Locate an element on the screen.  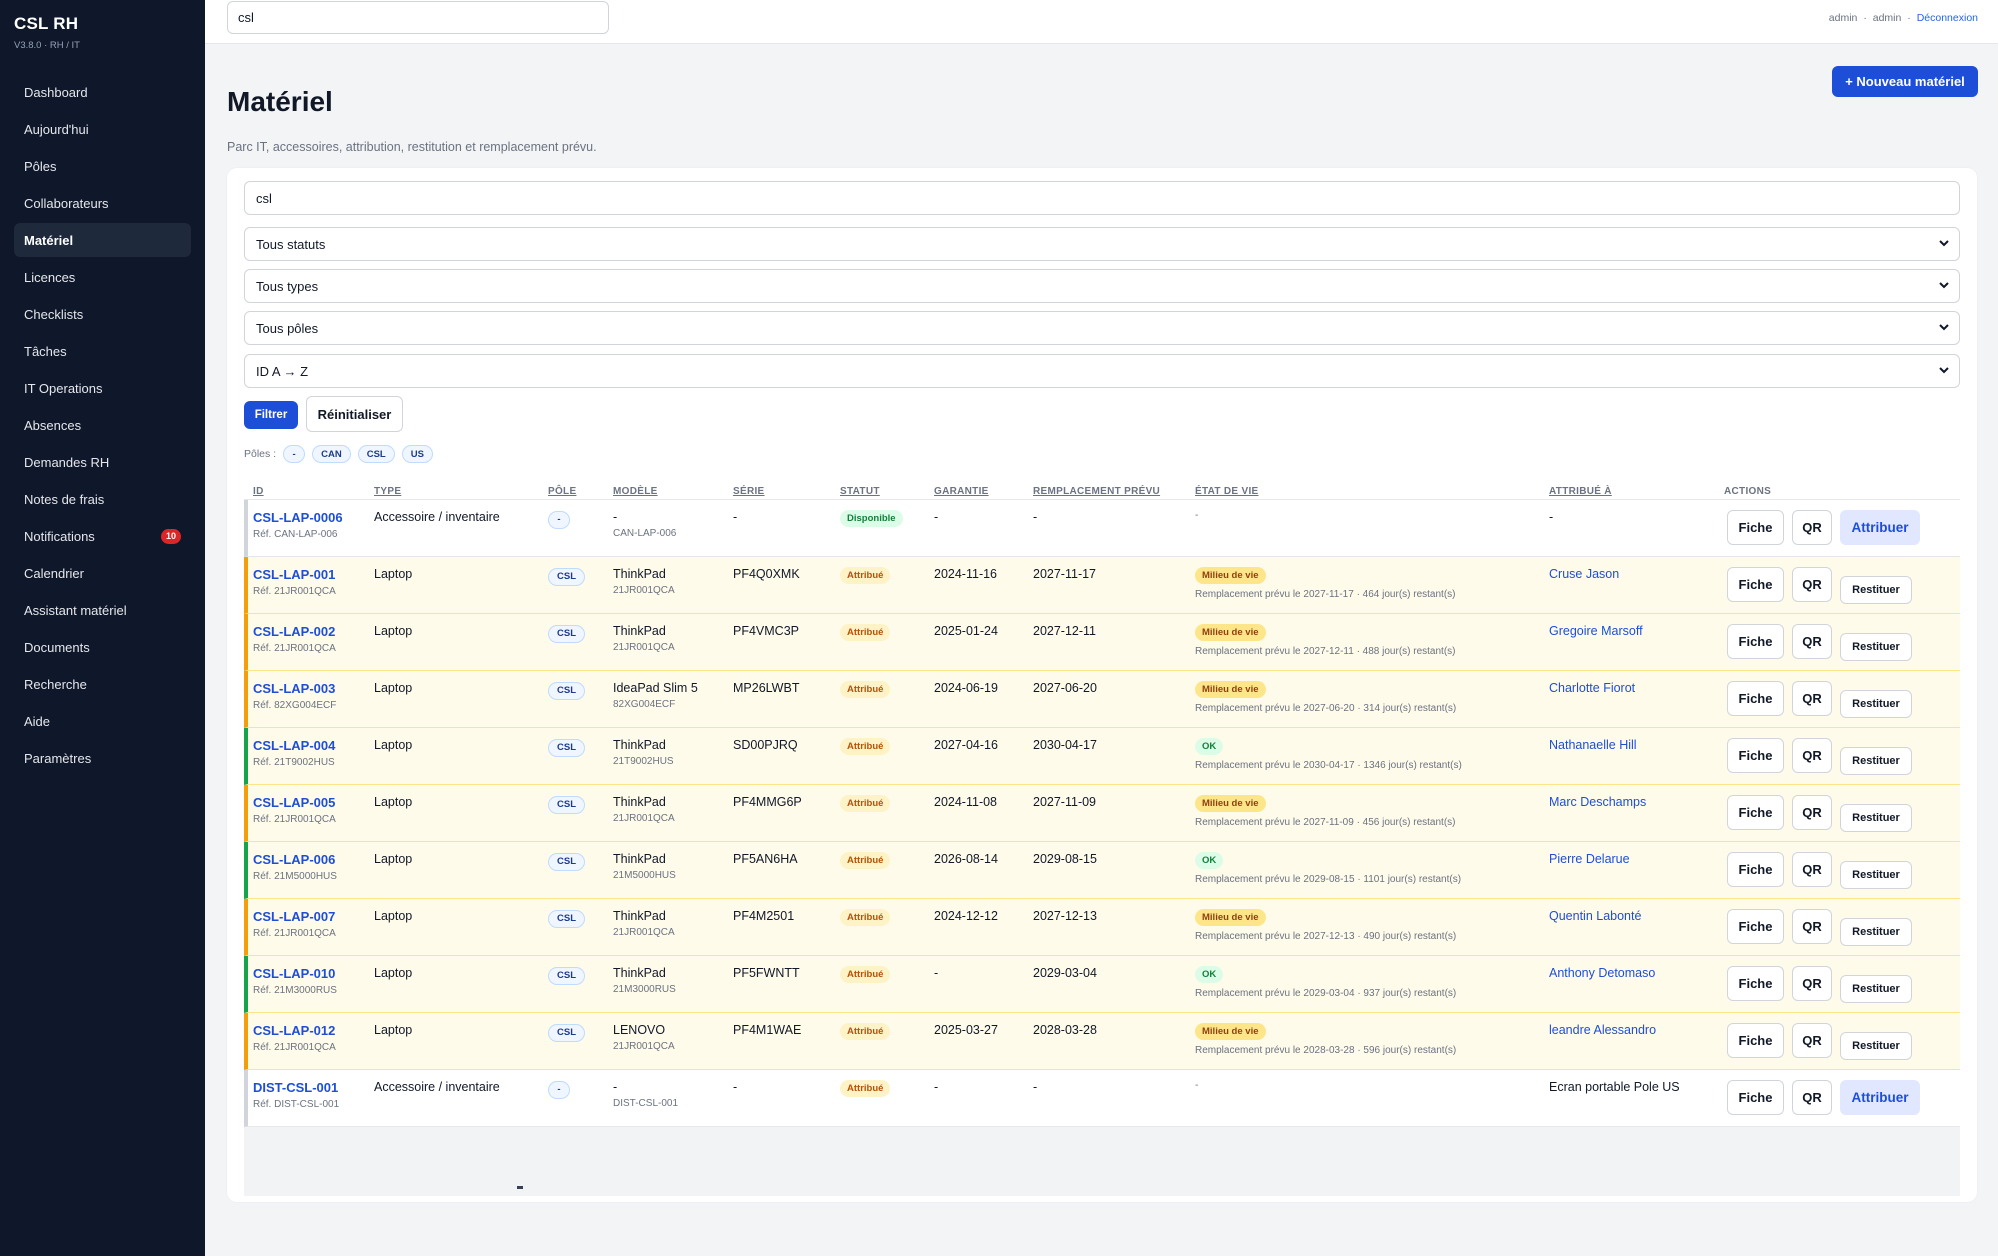
col-attribue: ATTRIBUÉ À is located at coordinates (1580, 491).